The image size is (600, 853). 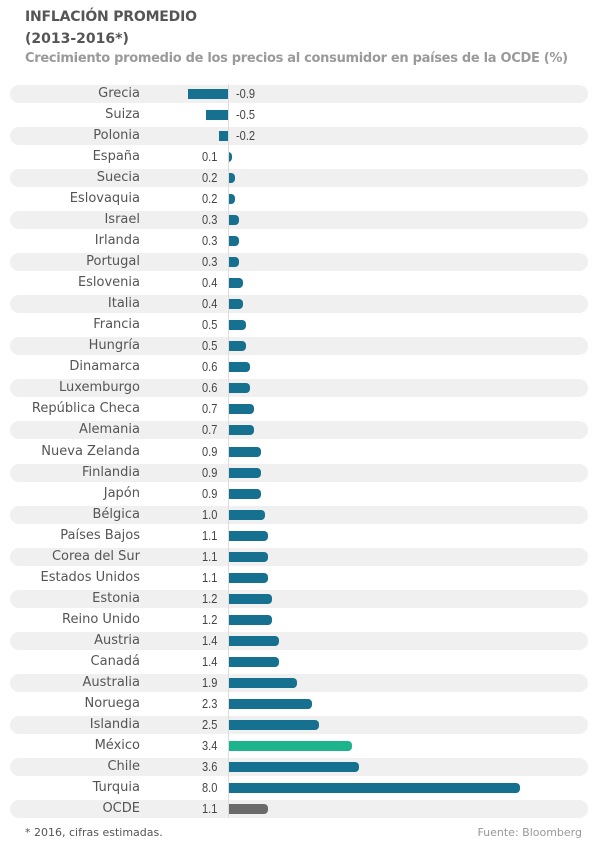 I want to click on bar-row: Francia 0.5, so click(x=299, y=325).